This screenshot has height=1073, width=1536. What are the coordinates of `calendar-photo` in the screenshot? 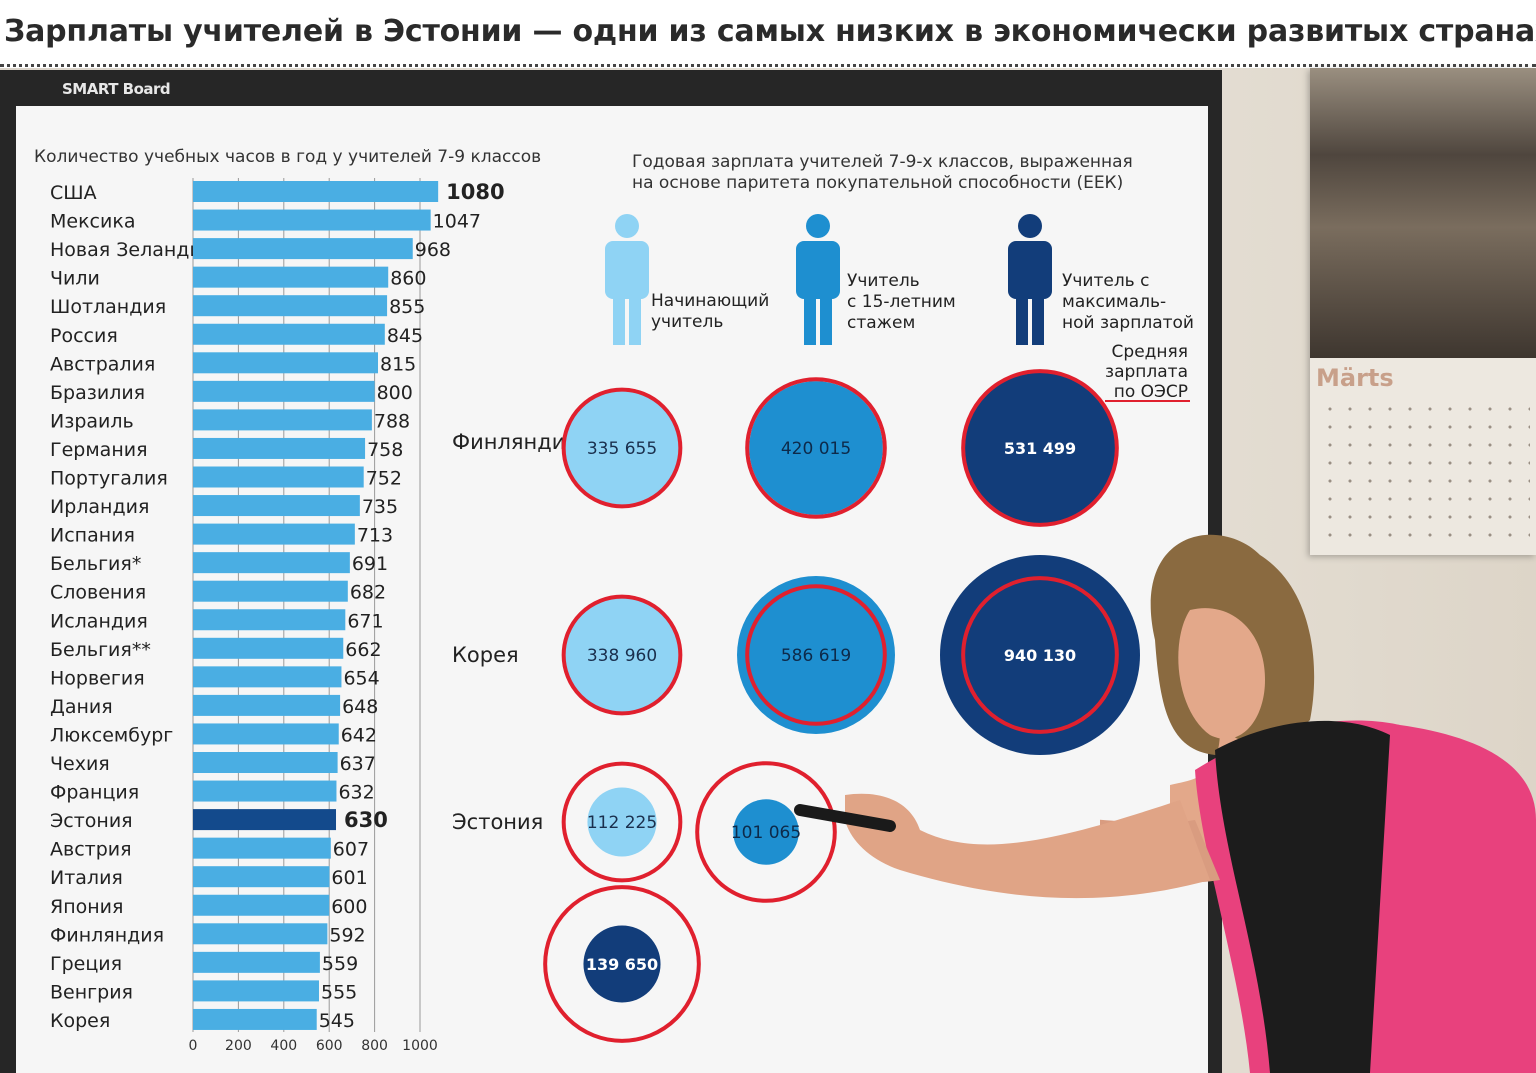 It's located at (1423, 213).